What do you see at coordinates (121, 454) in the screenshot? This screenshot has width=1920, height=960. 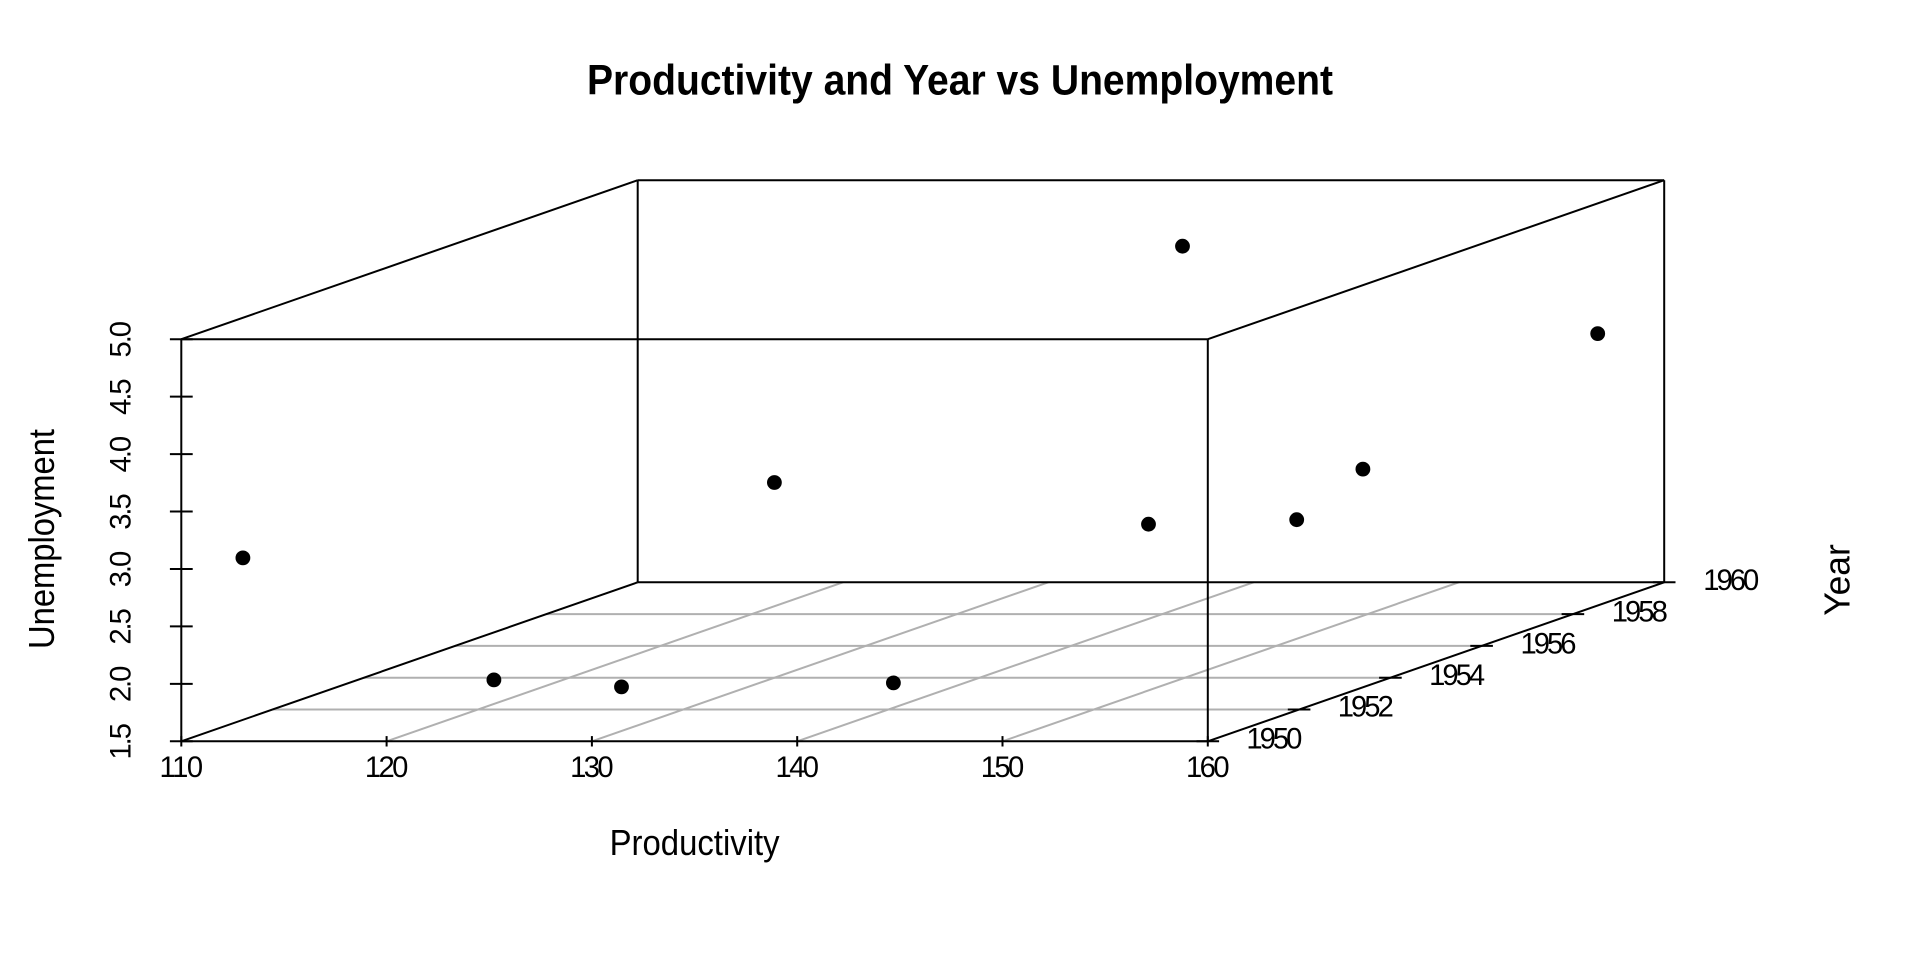 I see `svg-text: 4.0` at bounding box center [121, 454].